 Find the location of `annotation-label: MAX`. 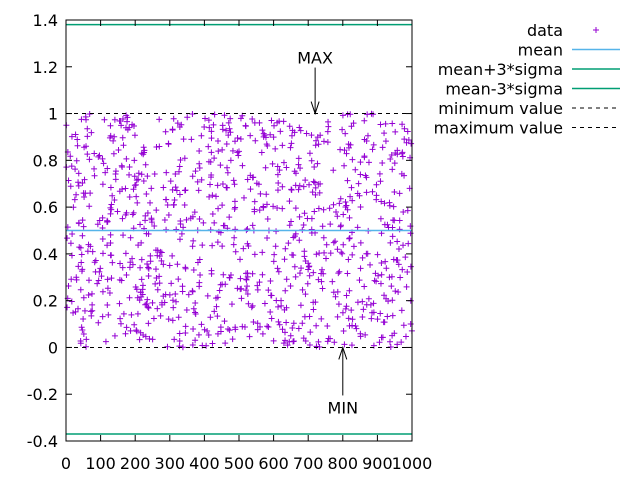

annotation-label: MAX is located at coordinates (315, 58).